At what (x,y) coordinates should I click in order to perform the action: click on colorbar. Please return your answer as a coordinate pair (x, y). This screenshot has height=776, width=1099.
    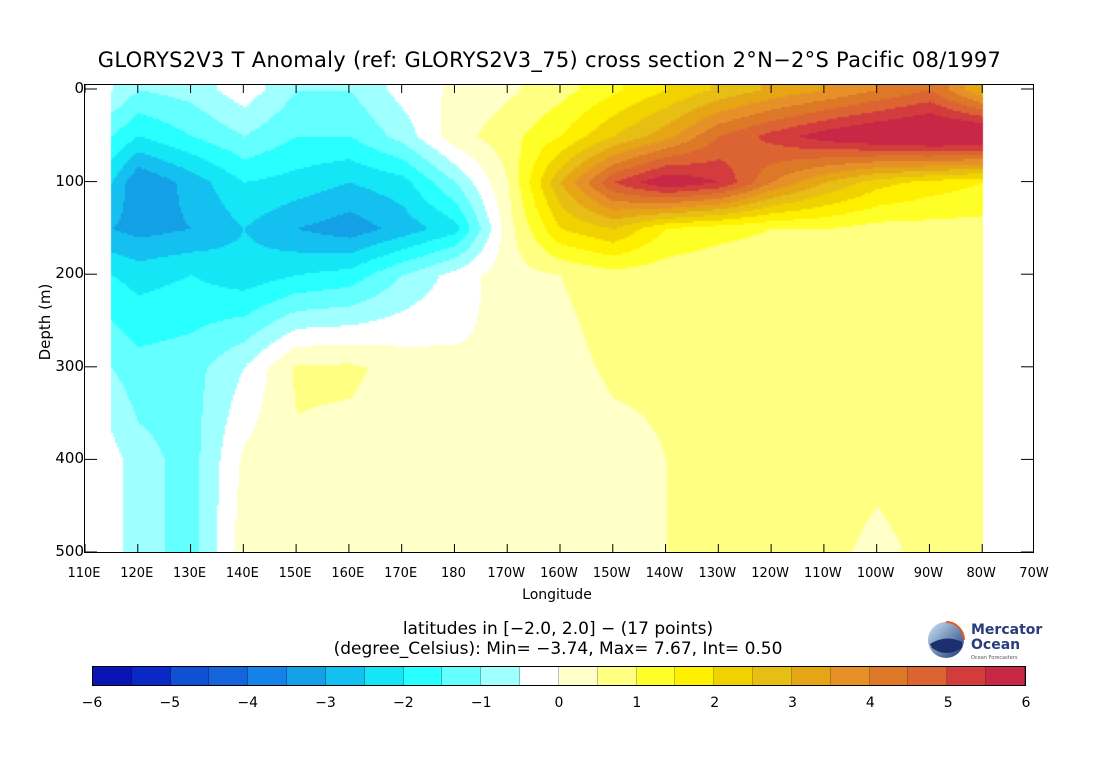
    Looking at the image, I should click on (559, 676).